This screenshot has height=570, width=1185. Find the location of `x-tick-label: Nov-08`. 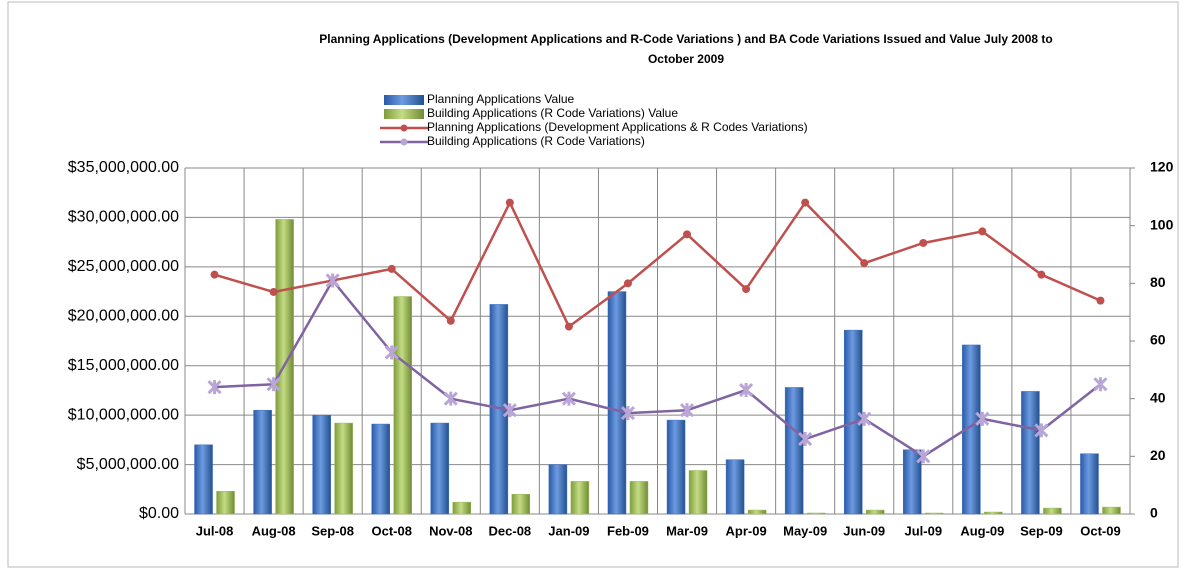

x-tick-label: Nov-08 is located at coordinates (450, 530).